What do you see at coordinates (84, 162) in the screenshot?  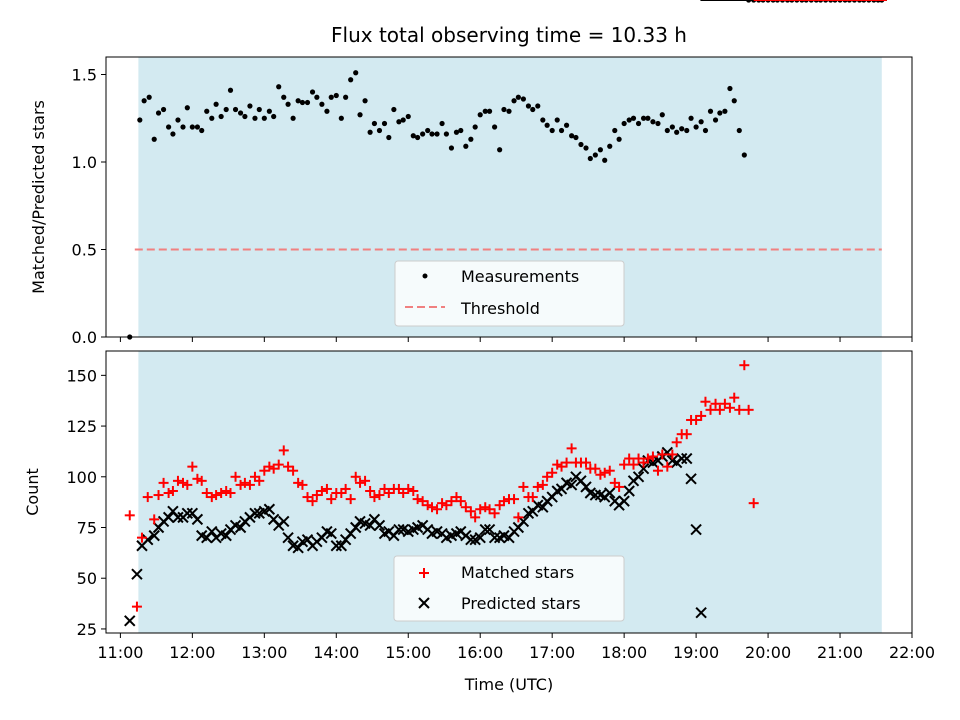 I see `y-tick-label: 1.0` at bounding box center [84, 162].